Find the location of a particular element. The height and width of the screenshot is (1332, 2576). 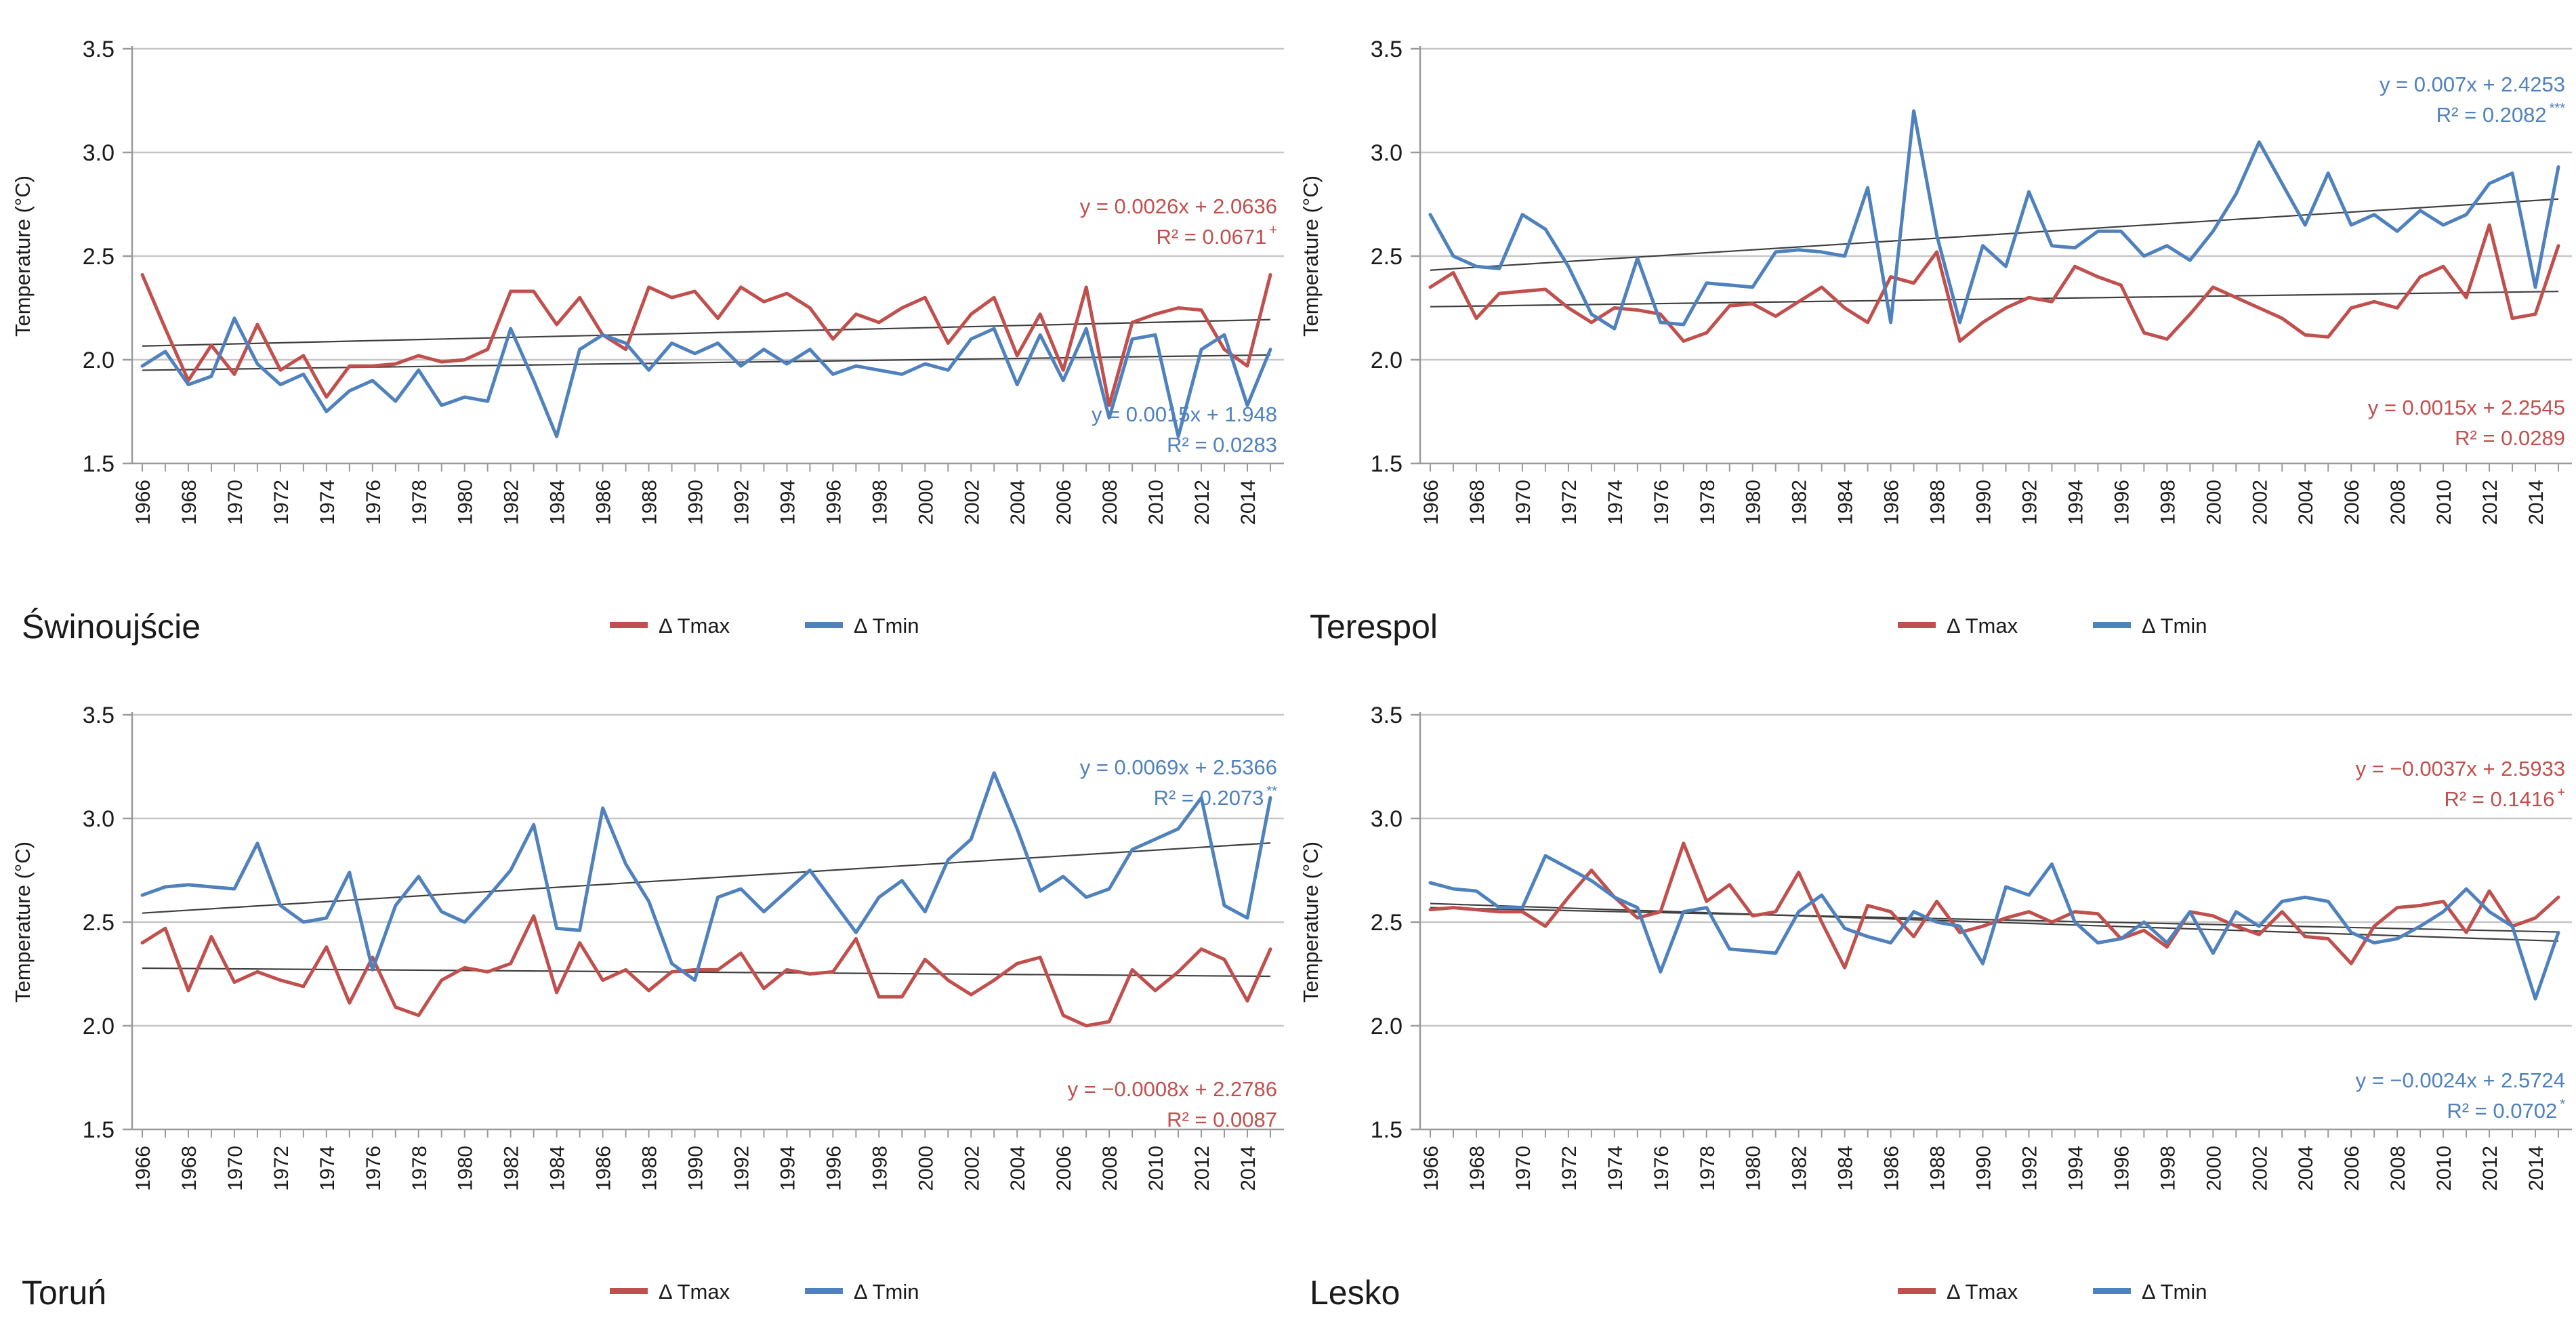

tmin-trend-line is located at coordinates (706, 878).